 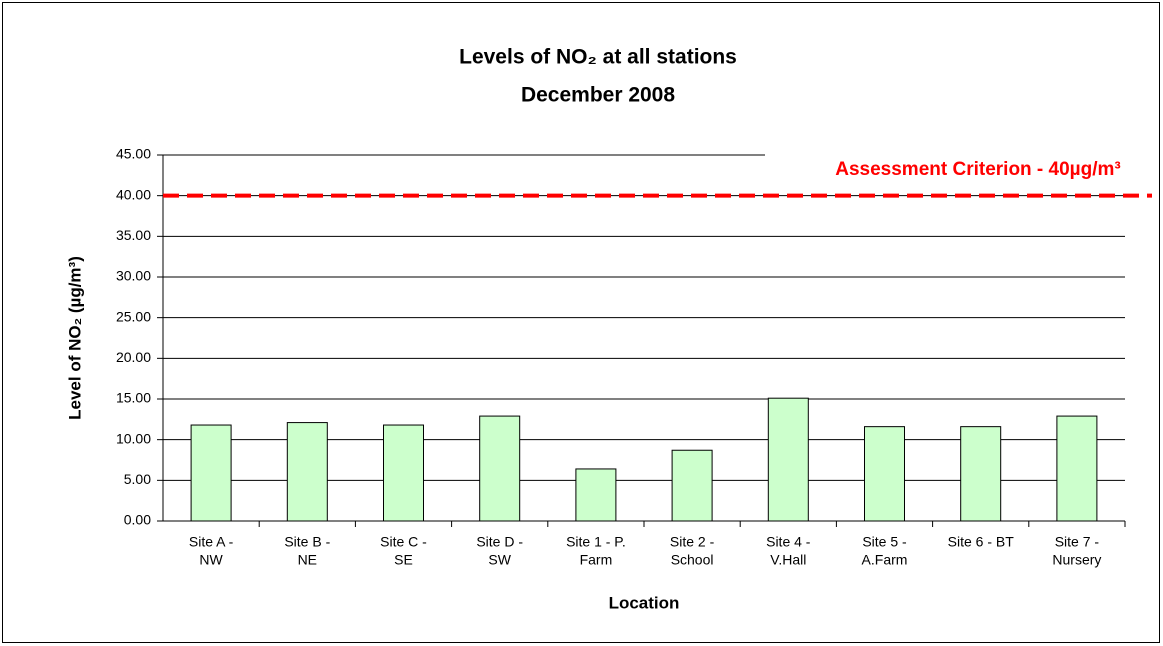 I want to click on x-tick-label: Farm, so click(x=596, y=560).